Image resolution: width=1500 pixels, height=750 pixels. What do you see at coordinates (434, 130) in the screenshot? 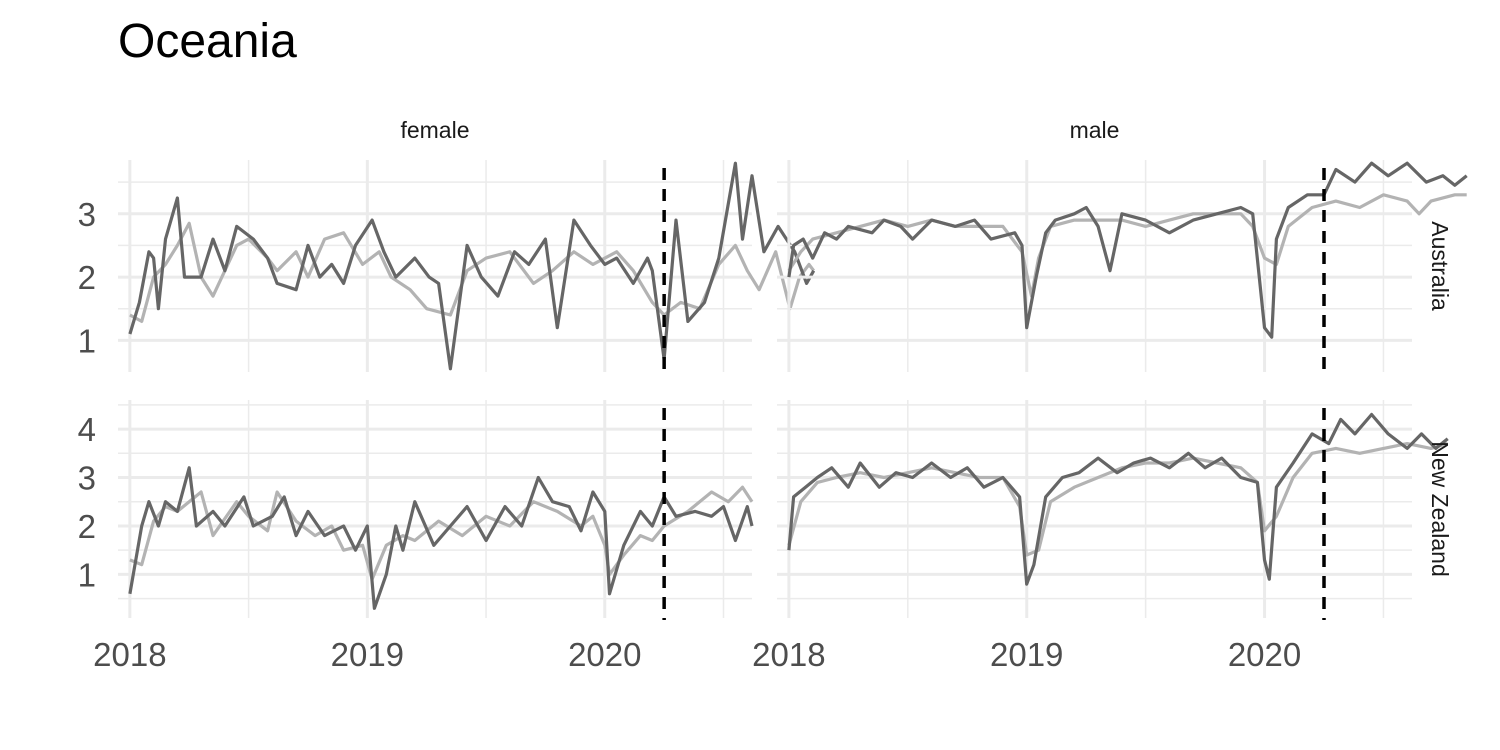
I see `facet-column-label: female` at bounding box center [434, 130].